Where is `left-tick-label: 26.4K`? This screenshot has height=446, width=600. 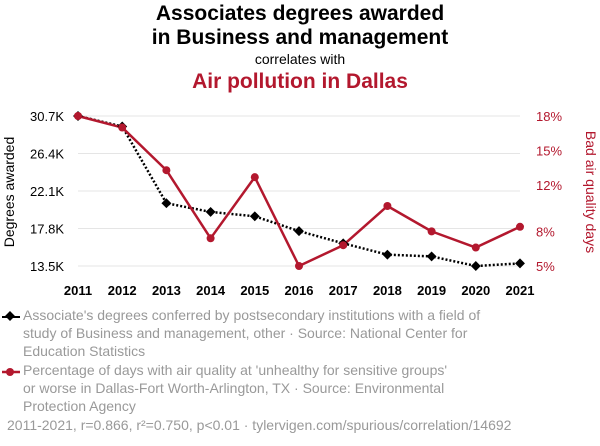
left-tick-label: 26.4K is located at coordinates (47, 154).